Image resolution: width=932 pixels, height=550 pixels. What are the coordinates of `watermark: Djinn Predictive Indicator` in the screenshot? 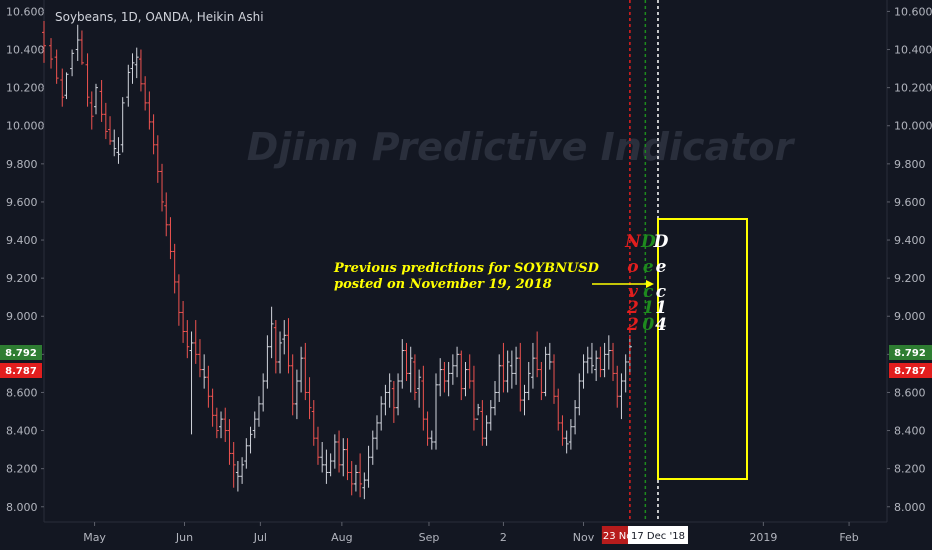 It's located at (521, 147).